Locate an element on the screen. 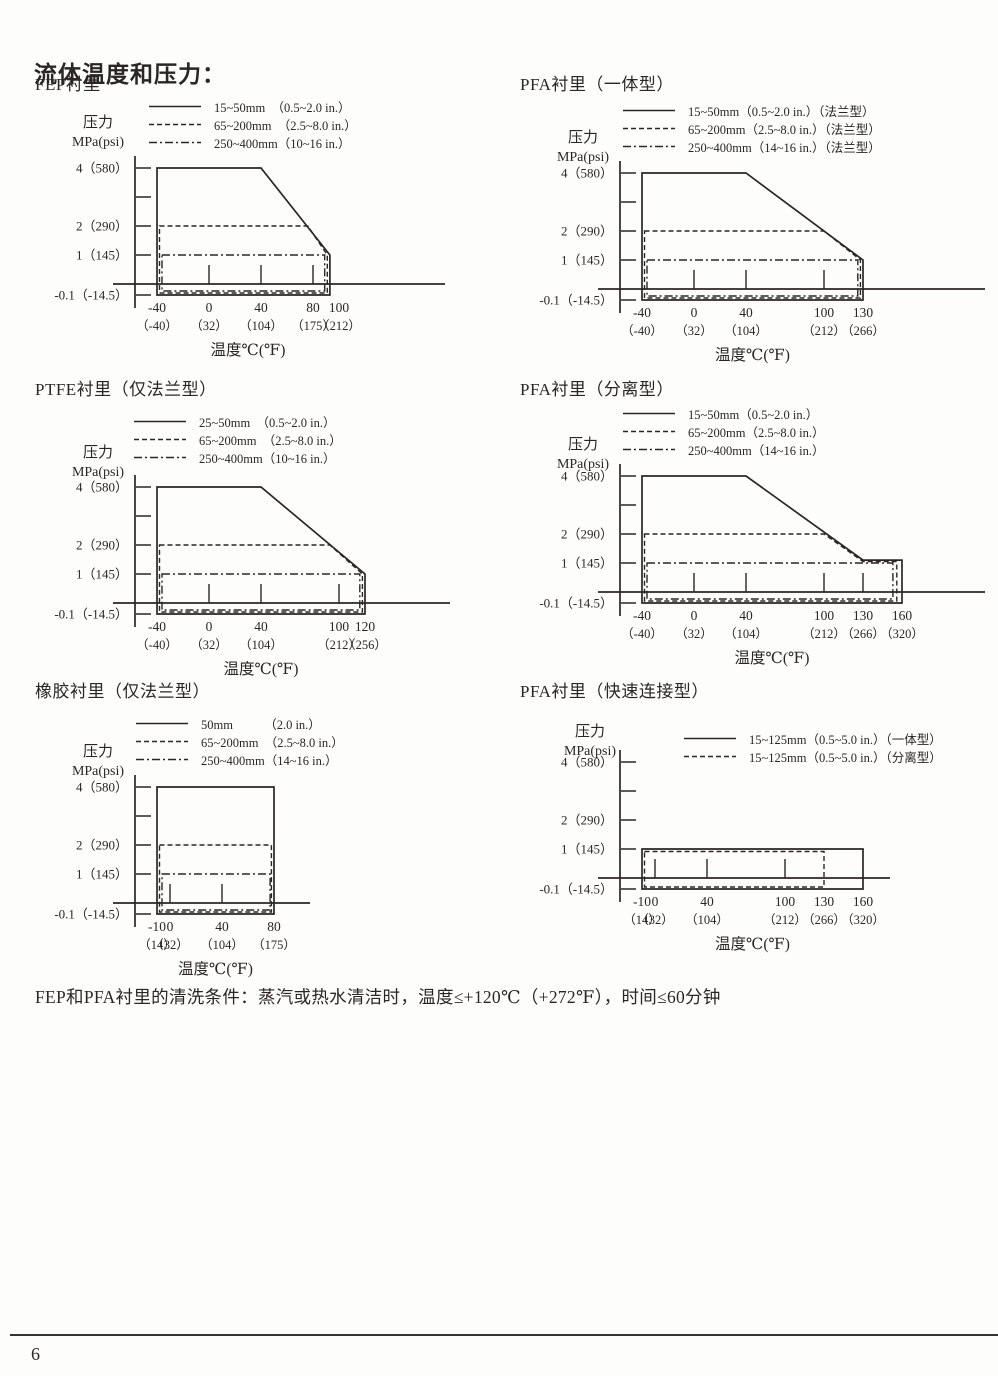 The height and width of the screenshot is (1376, 998). y-tick-label: 4（580） is located at coordinates (102, 168).